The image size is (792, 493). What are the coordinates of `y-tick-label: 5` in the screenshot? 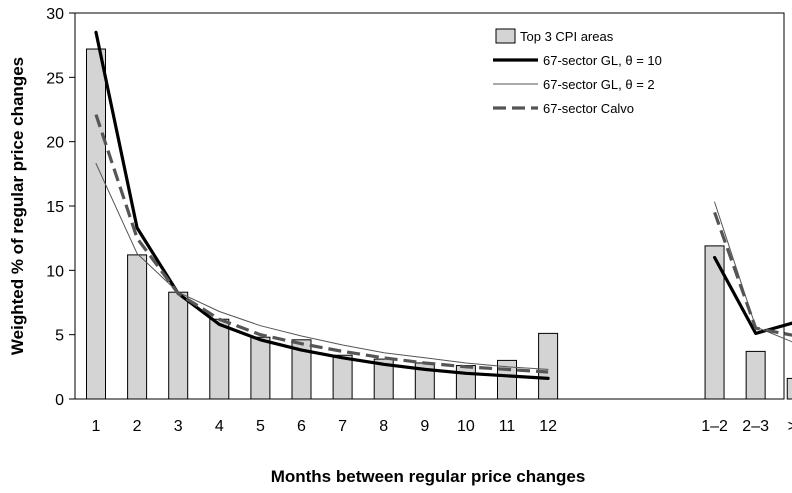 It's located at (59, 336).